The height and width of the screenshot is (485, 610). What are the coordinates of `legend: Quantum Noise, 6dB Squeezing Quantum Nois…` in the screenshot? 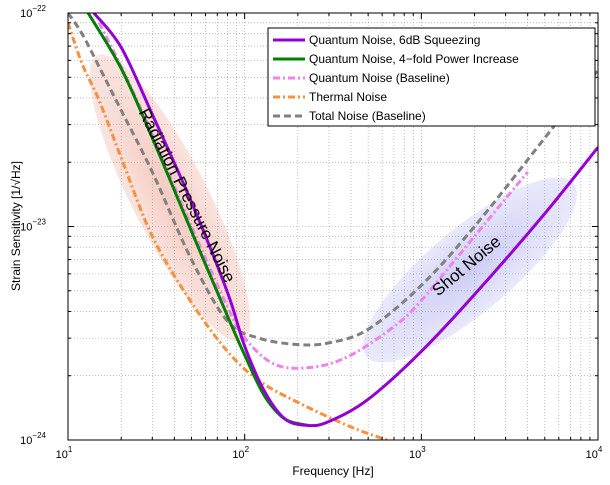 It's located at (431, 77).